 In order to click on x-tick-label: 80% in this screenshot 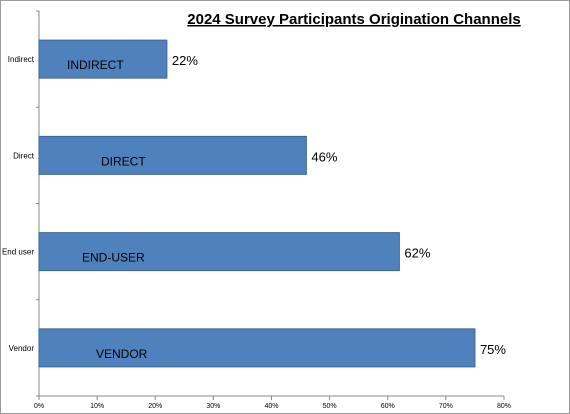, I will do `click(504, 406)`.